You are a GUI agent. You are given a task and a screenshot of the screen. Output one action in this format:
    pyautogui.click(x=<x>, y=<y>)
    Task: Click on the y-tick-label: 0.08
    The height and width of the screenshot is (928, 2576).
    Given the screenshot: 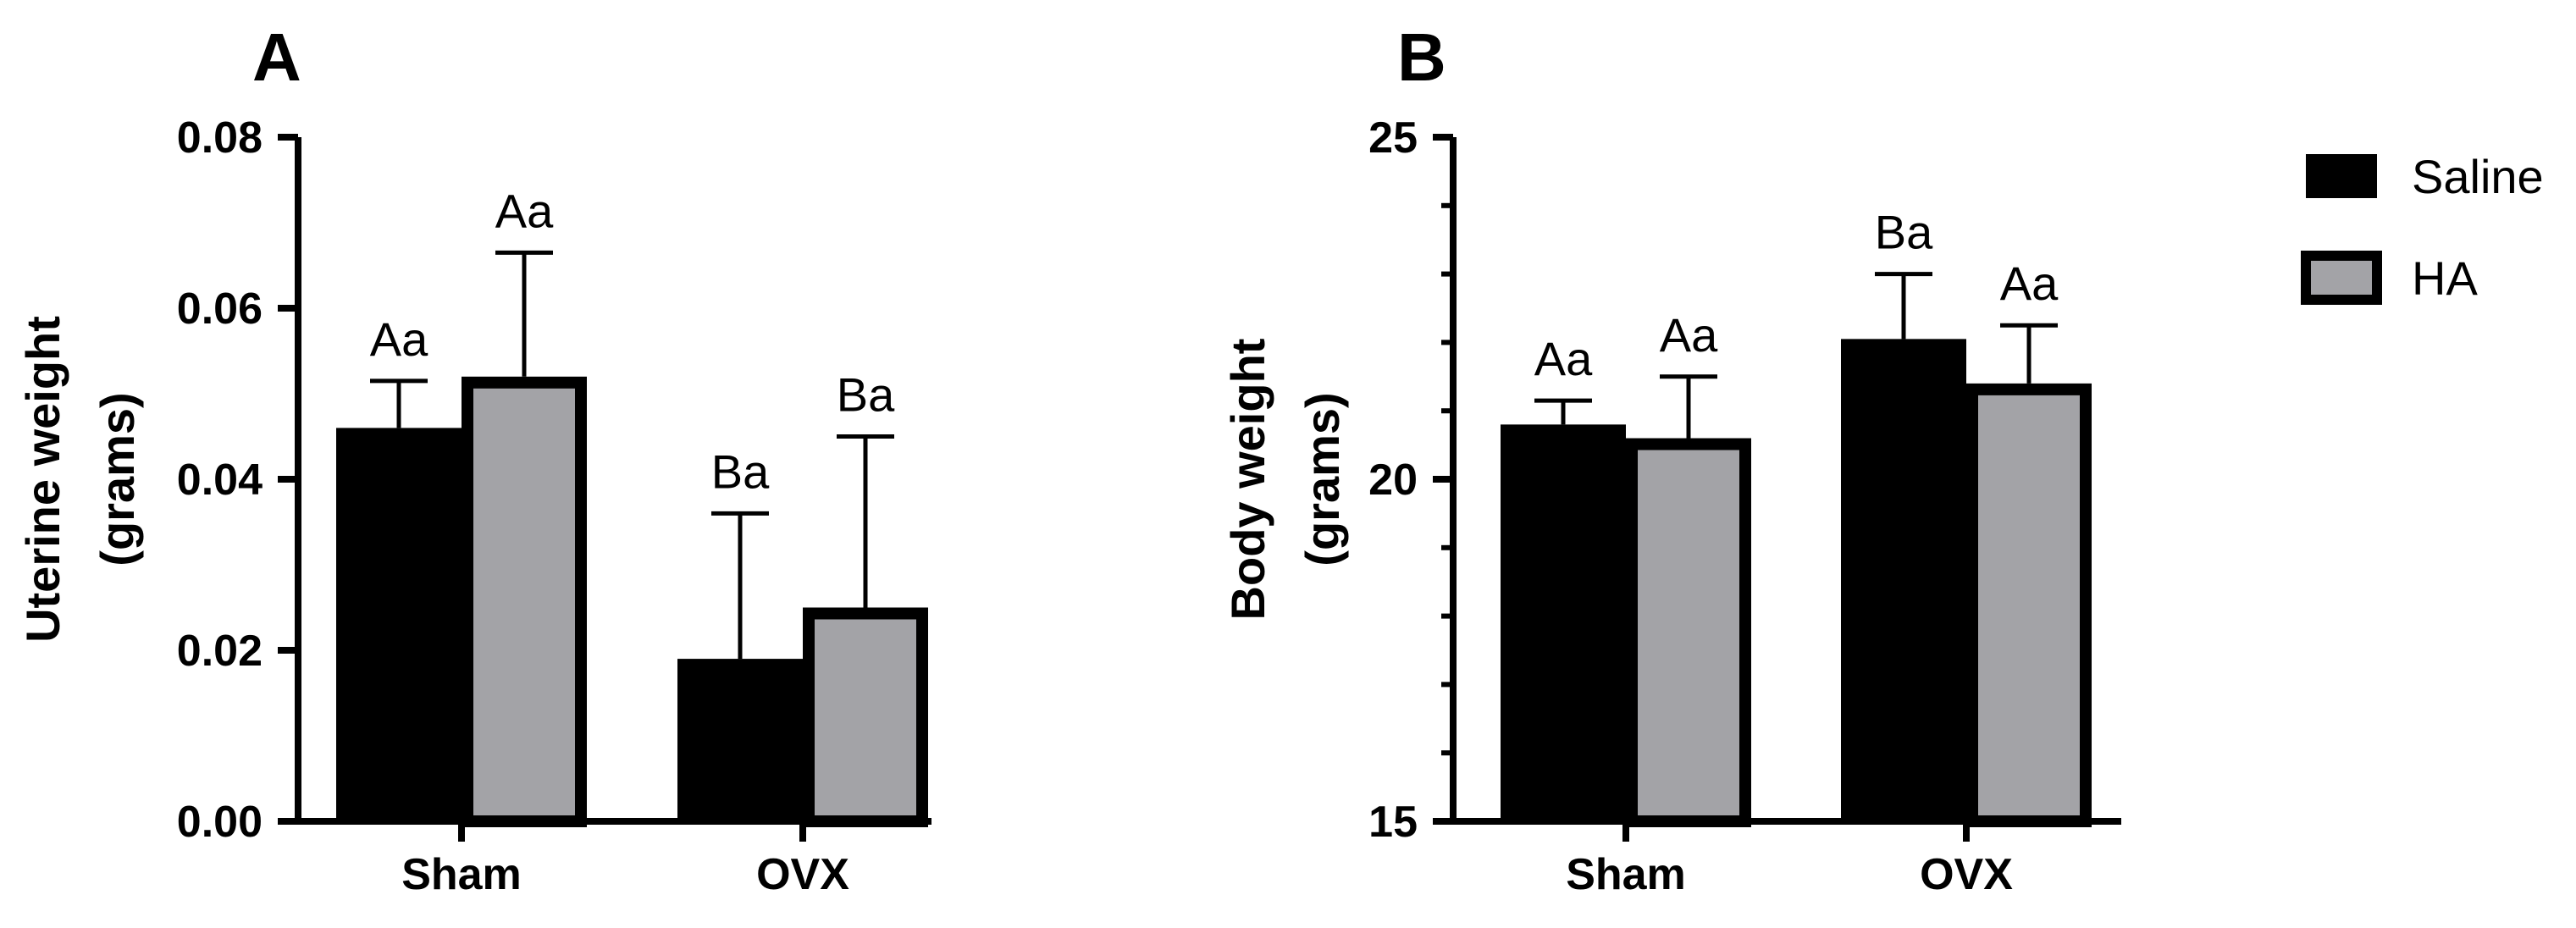 What is the action you would take?
    pyautogui.click(x=220, y=138)
    